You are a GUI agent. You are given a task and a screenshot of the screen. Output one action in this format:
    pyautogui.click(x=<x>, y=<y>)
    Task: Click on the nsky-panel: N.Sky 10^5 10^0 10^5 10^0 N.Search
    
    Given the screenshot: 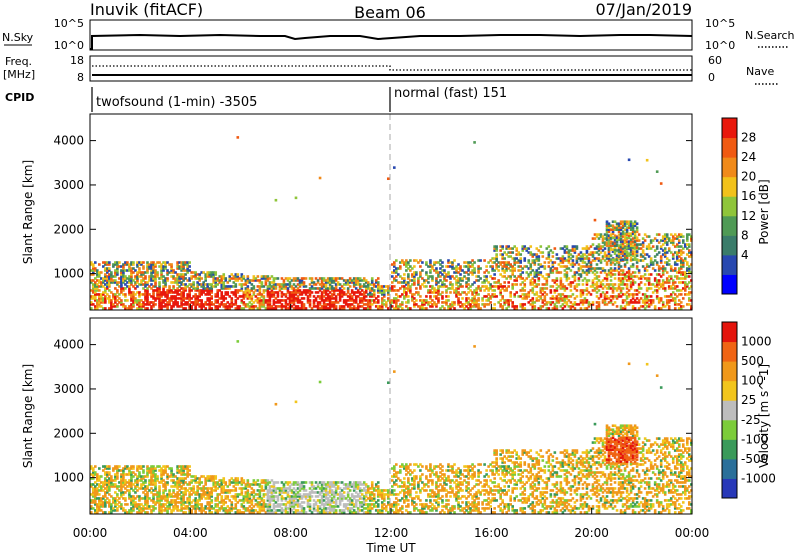 What is the action you would take?
    pyautogui.click(x=398, y=34)
    